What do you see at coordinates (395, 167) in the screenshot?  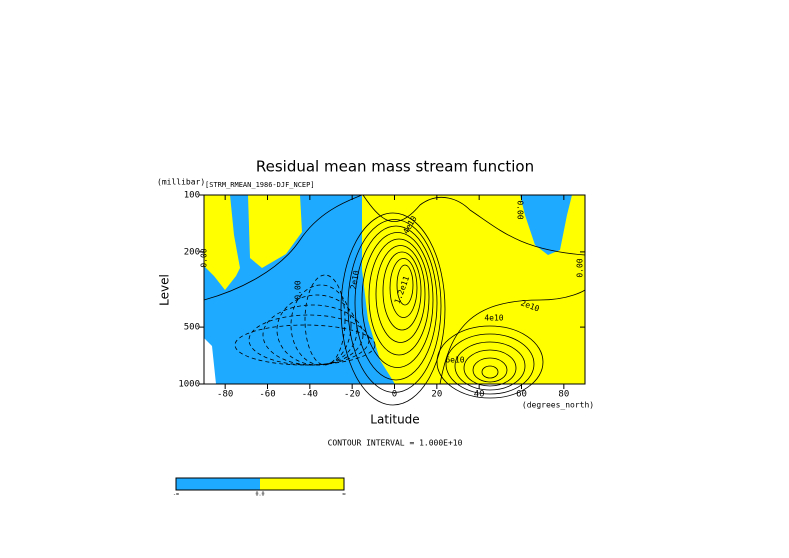 I see `chart-title: Residual mean mass stream function` at bounding box center [395, 167].